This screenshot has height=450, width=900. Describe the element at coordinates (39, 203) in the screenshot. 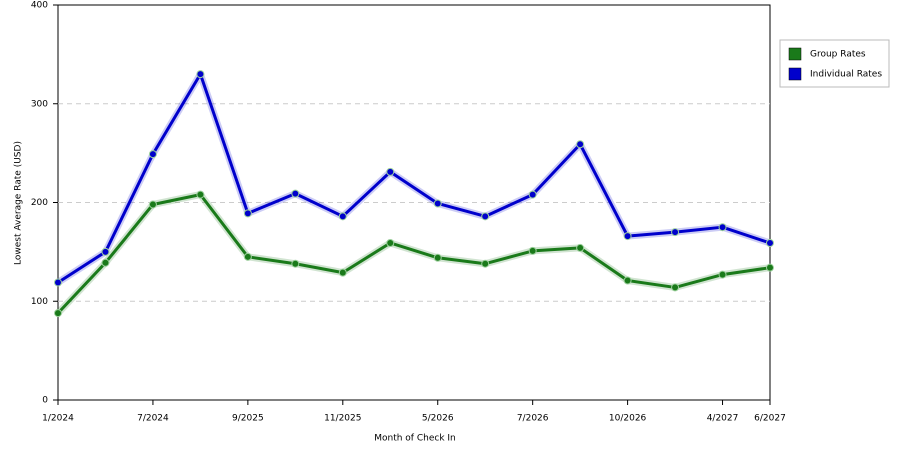

I see `y-tick-label: 200` at that location.